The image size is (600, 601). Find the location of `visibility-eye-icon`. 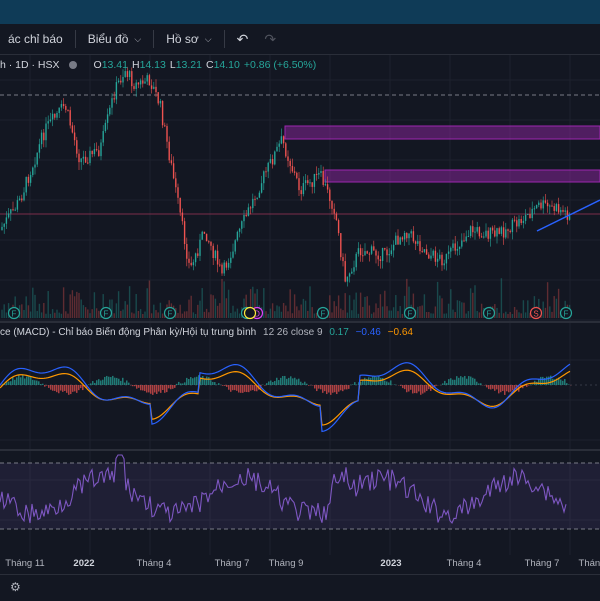

visibility-eye-icon is located at coordinates (74, 65).